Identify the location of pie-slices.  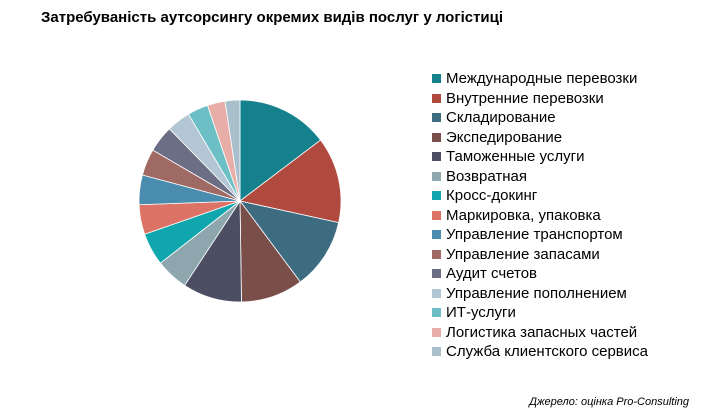
(240, 201).